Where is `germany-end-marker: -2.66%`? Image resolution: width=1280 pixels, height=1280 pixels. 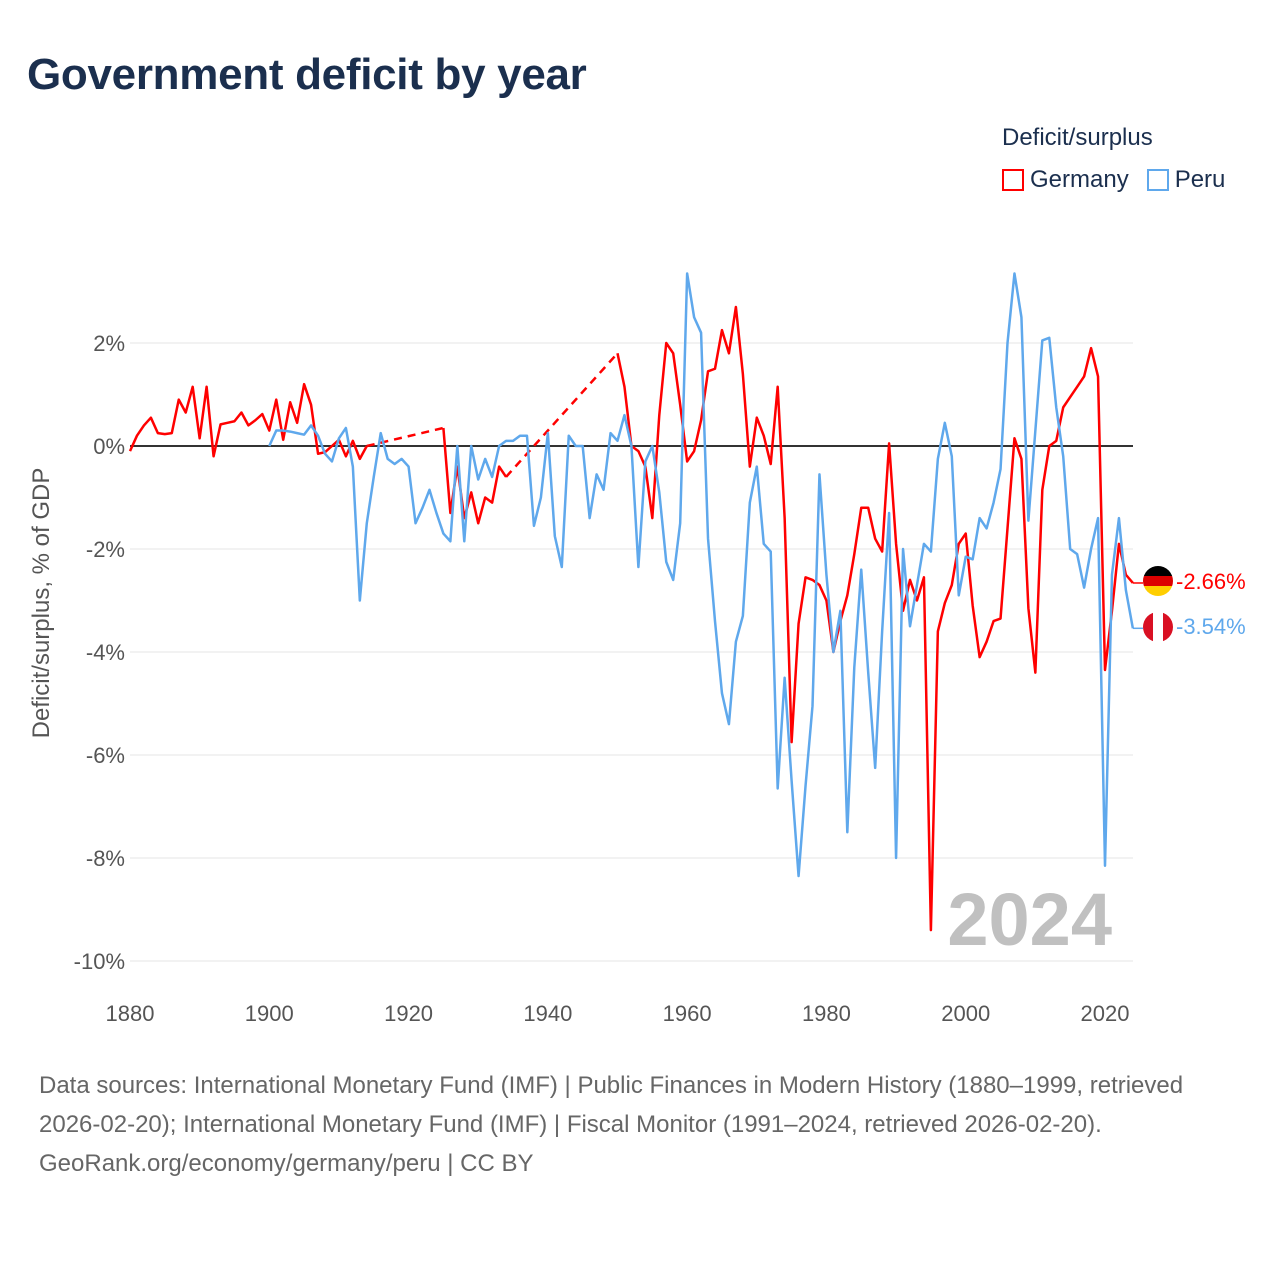
germany-end-marker: -2.66% is located at coordinates (1194, 581).